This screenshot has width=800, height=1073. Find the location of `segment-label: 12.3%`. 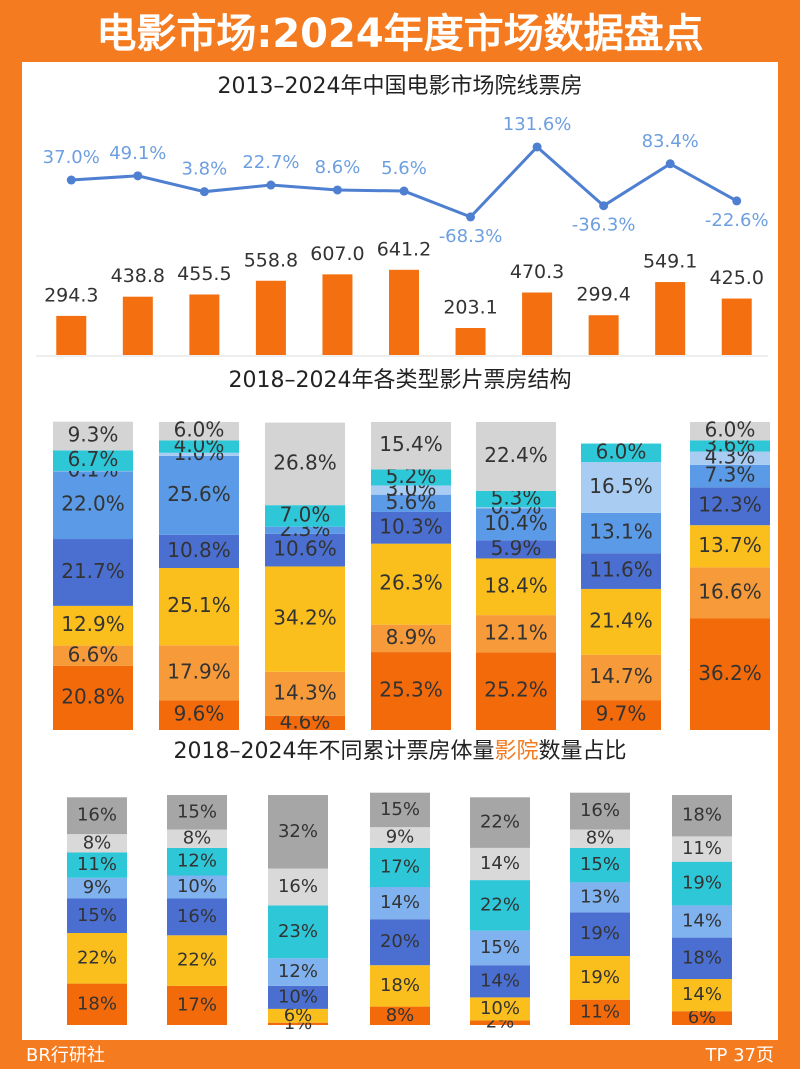

segment-label: 12.3% is located at coordinates (730, 505).